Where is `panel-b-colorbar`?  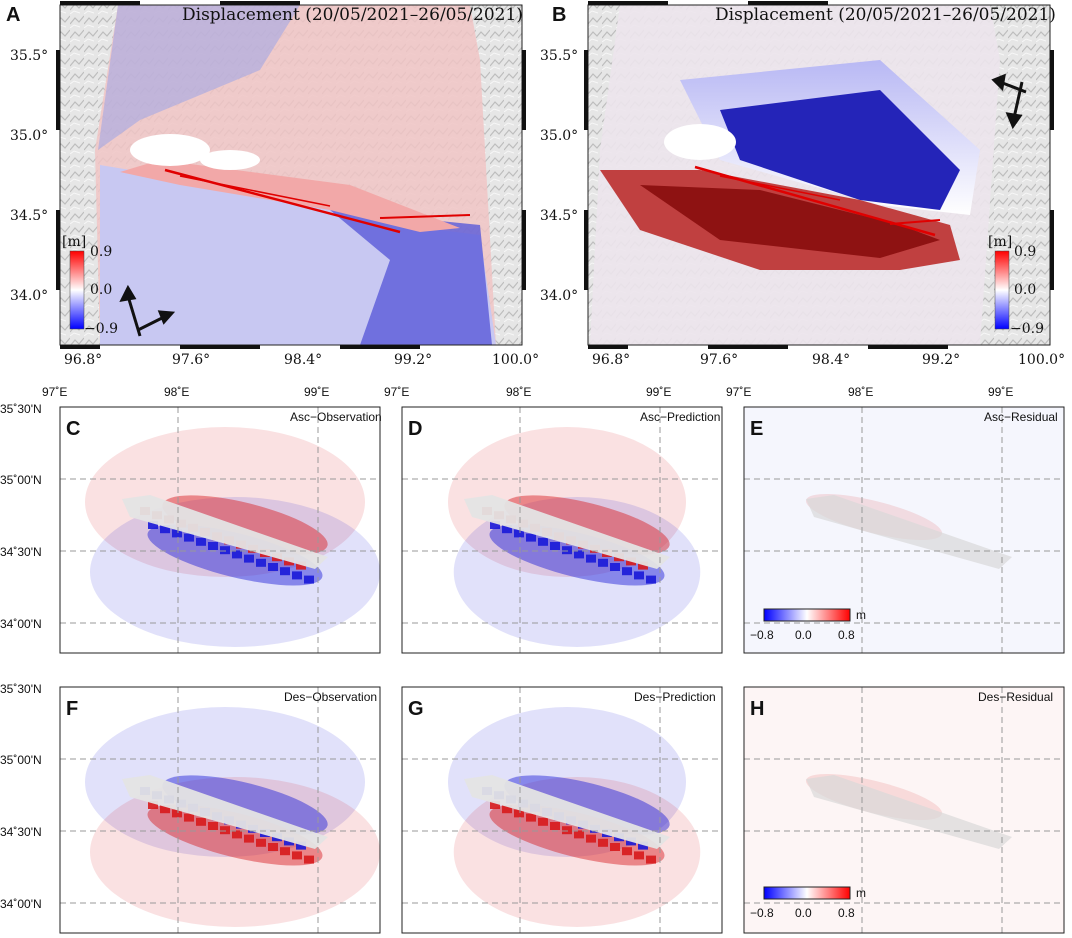 panel-b-colorbar is located at coordinates (1002, 290).